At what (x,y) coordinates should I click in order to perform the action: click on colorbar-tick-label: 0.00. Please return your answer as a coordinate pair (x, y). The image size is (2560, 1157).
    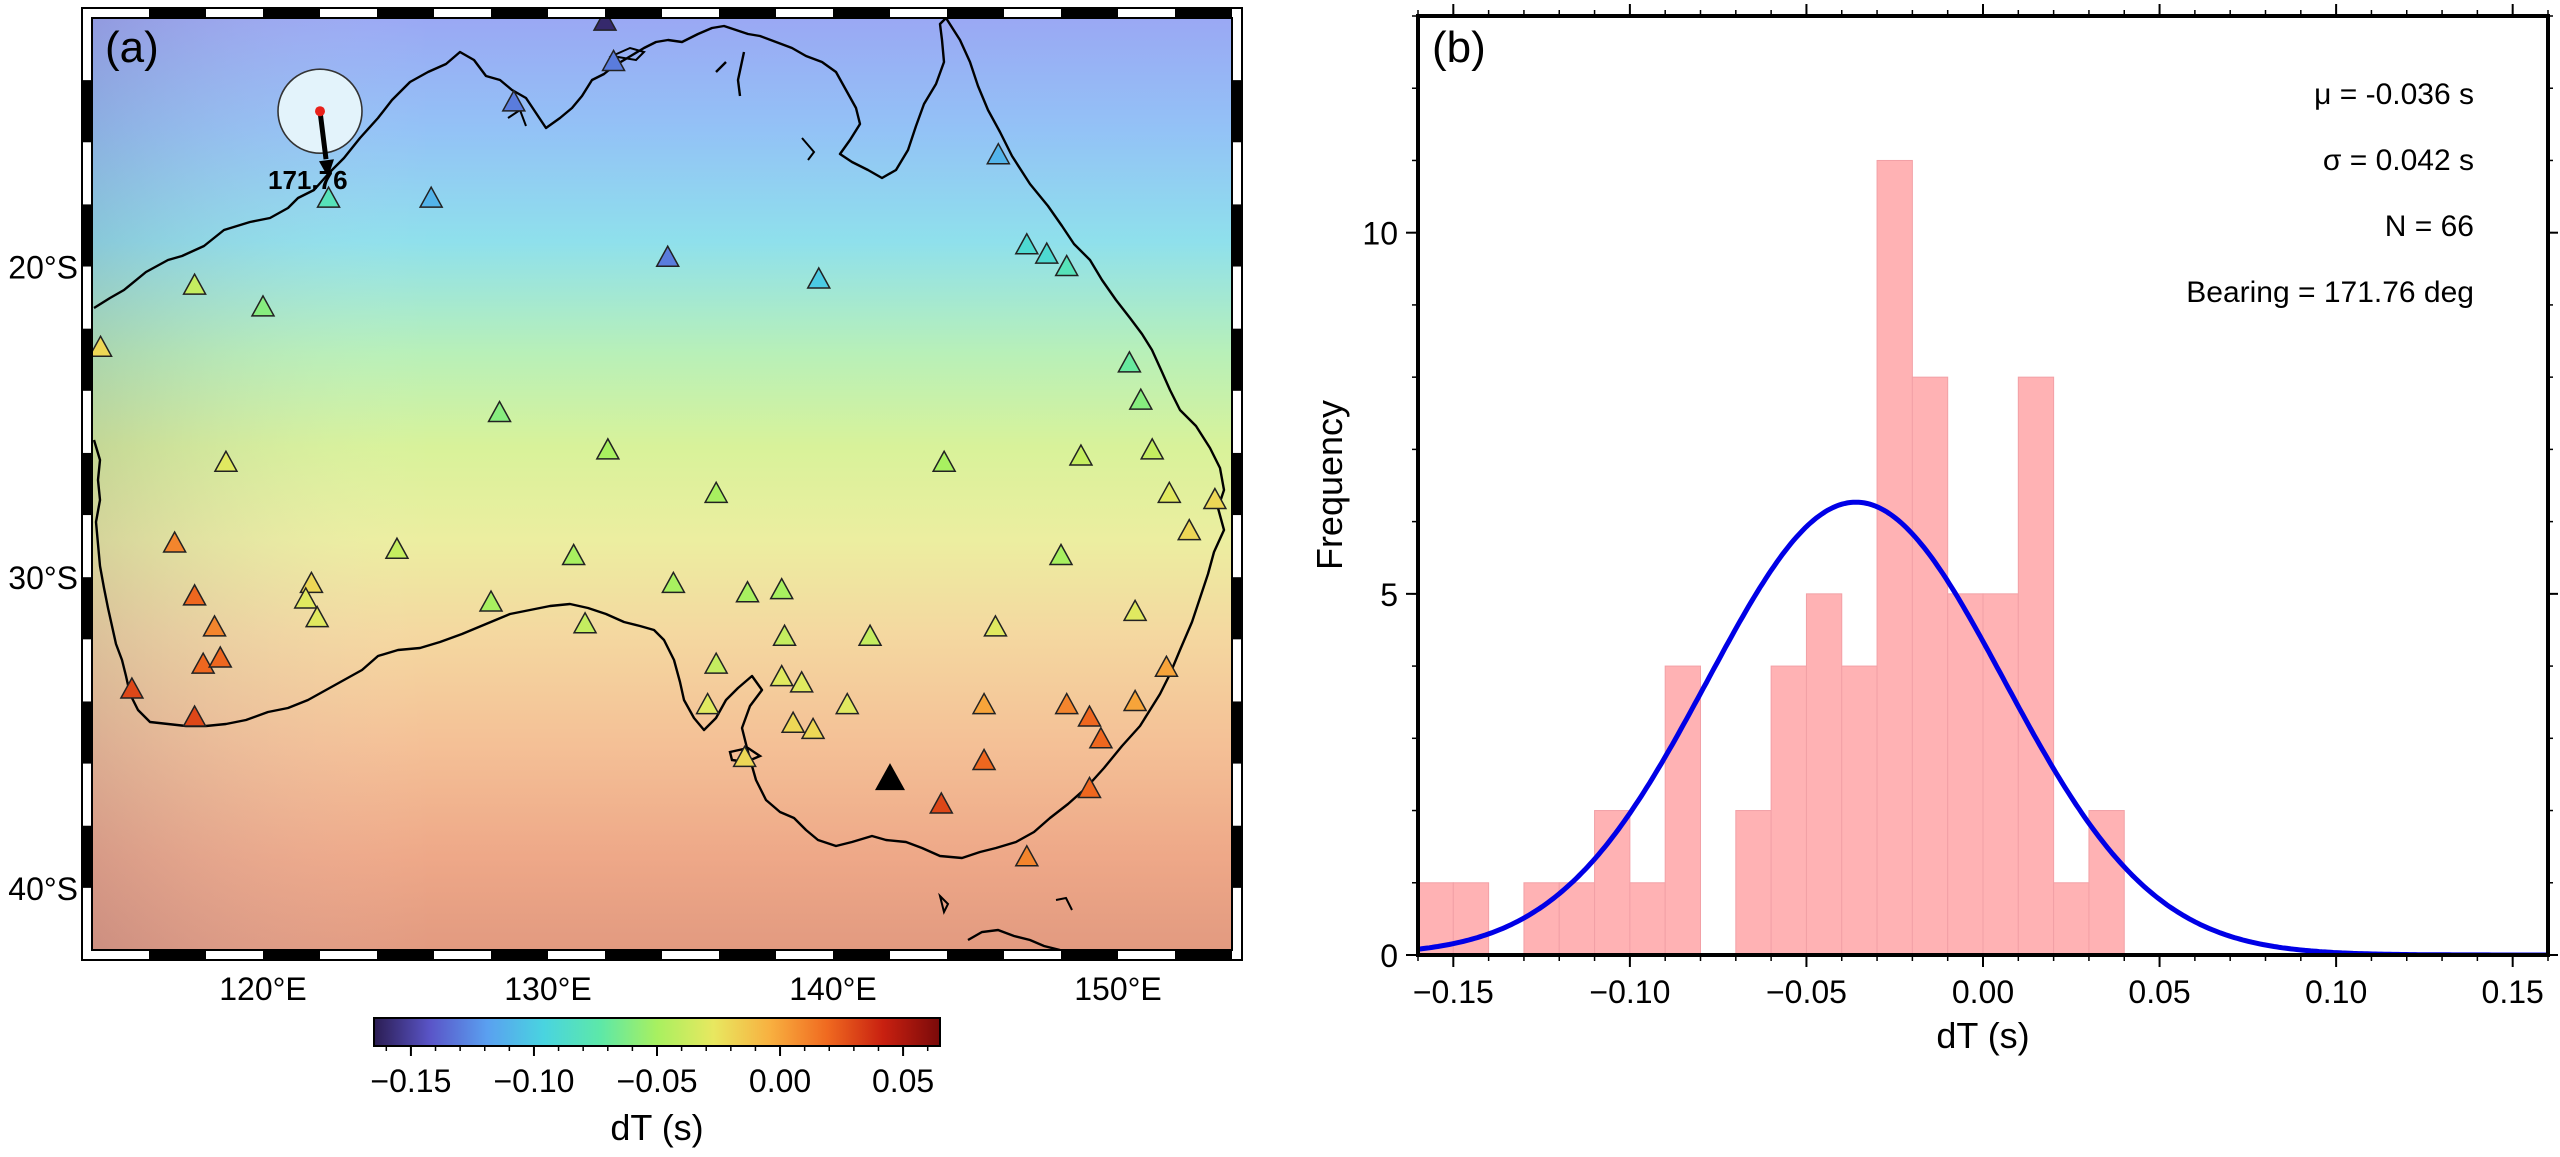
    Looking at the image, I should click on (780, 1081).